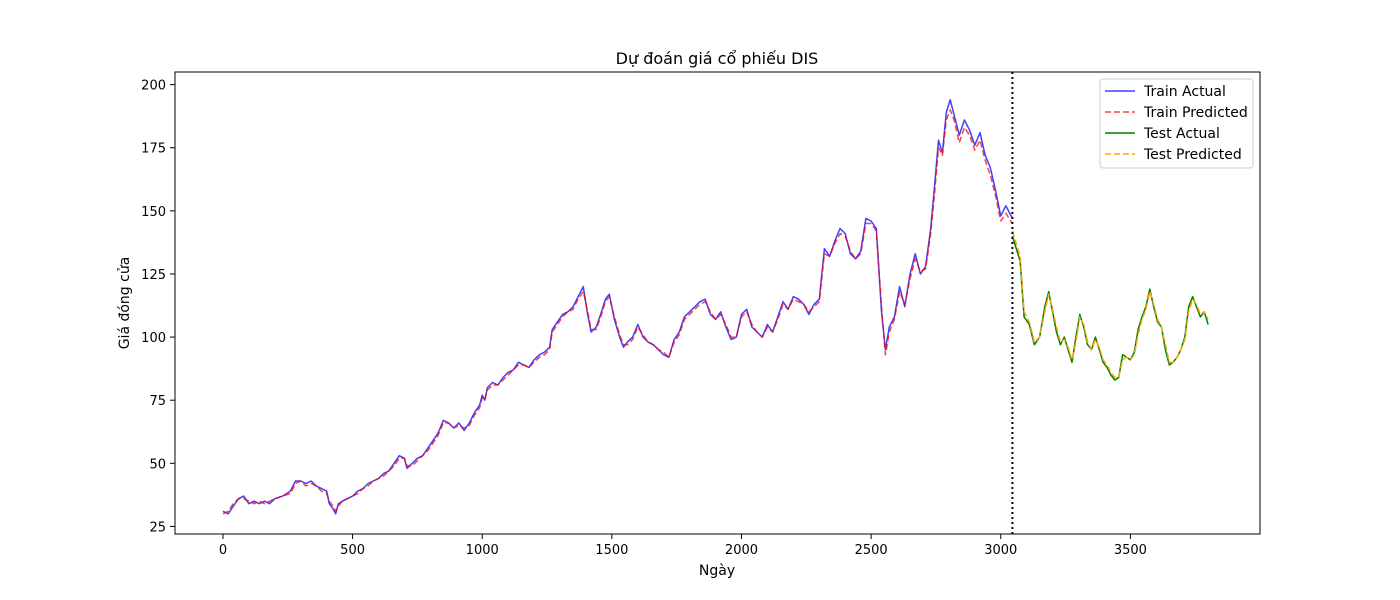 The width and height of the screenshot is (1400, 600). What do you see at coordinates (153, 149) in the screenshot?
I see `y-tick-label: 175` at bounding box center [153, 149].